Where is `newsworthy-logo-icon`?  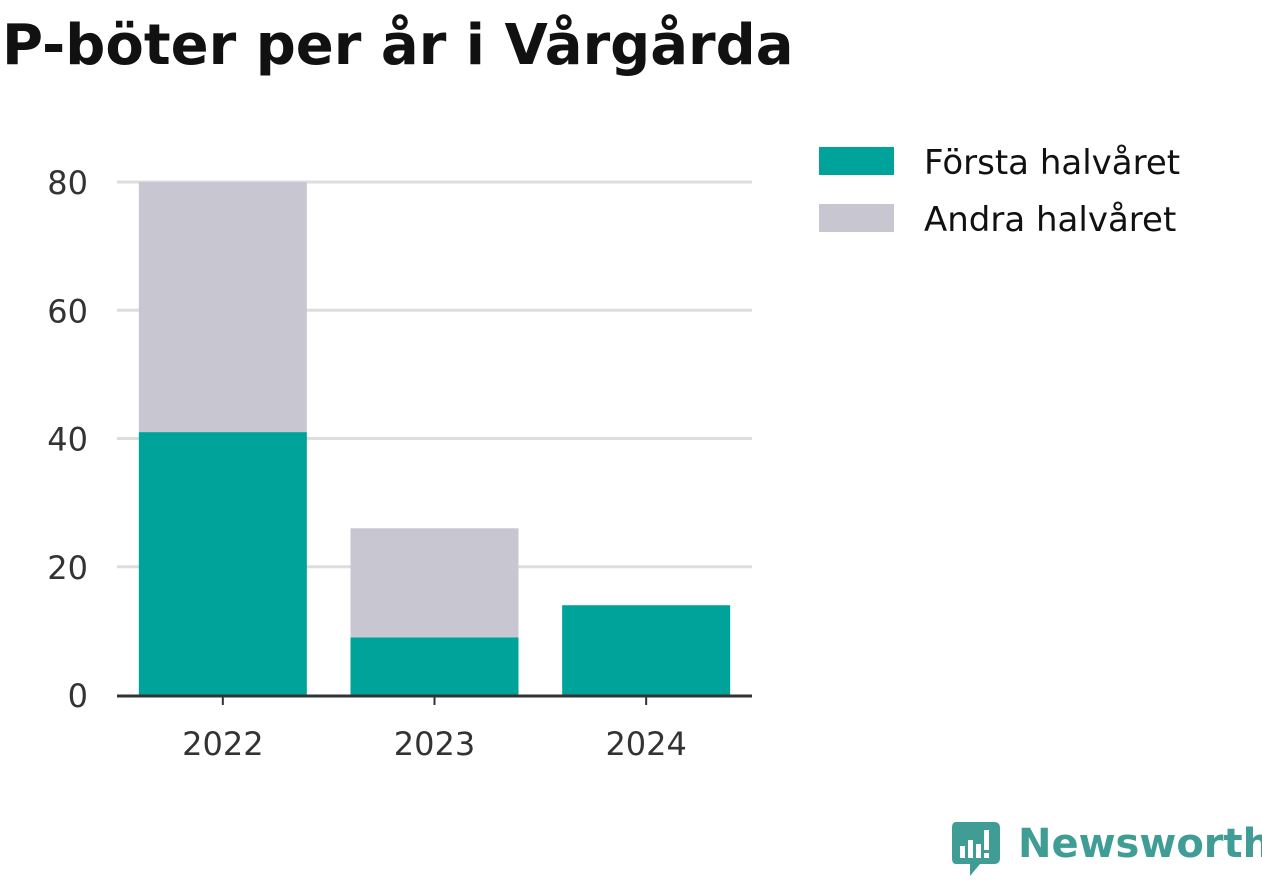
newsworthy-logo-icon is located at coordinates (976, 849).